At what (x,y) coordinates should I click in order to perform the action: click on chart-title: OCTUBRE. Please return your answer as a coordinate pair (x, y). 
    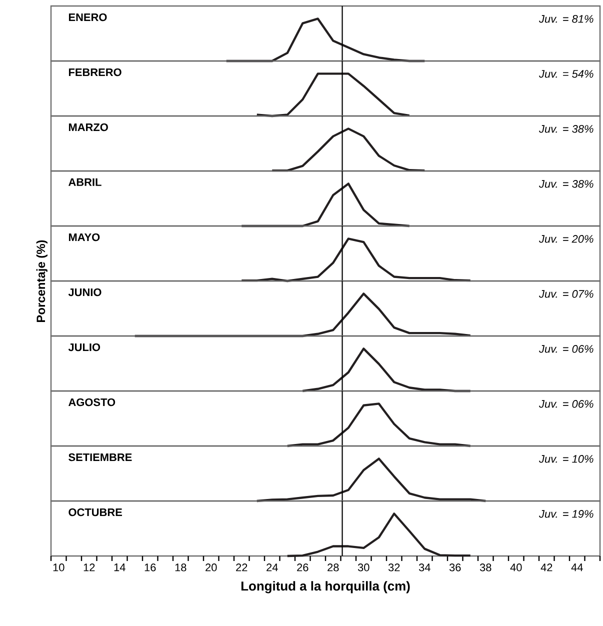
    Looking at the image, I should click on (95, 512).